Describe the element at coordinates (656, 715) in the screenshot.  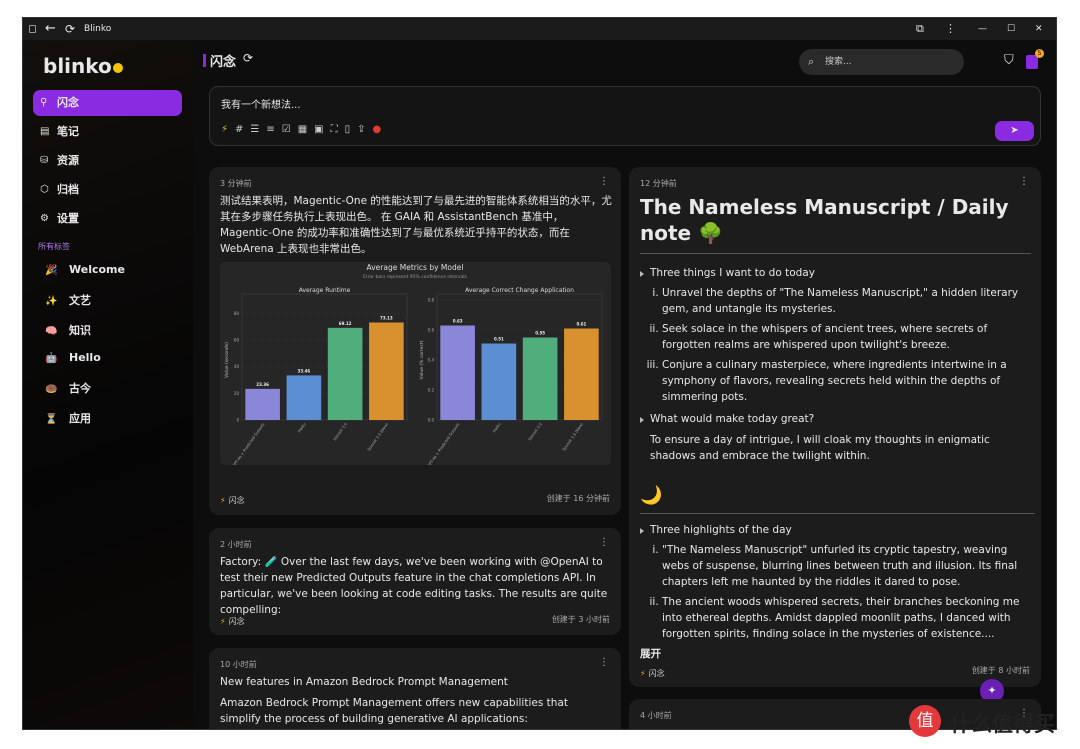
I see `note-time: 4 小时前` at that location.